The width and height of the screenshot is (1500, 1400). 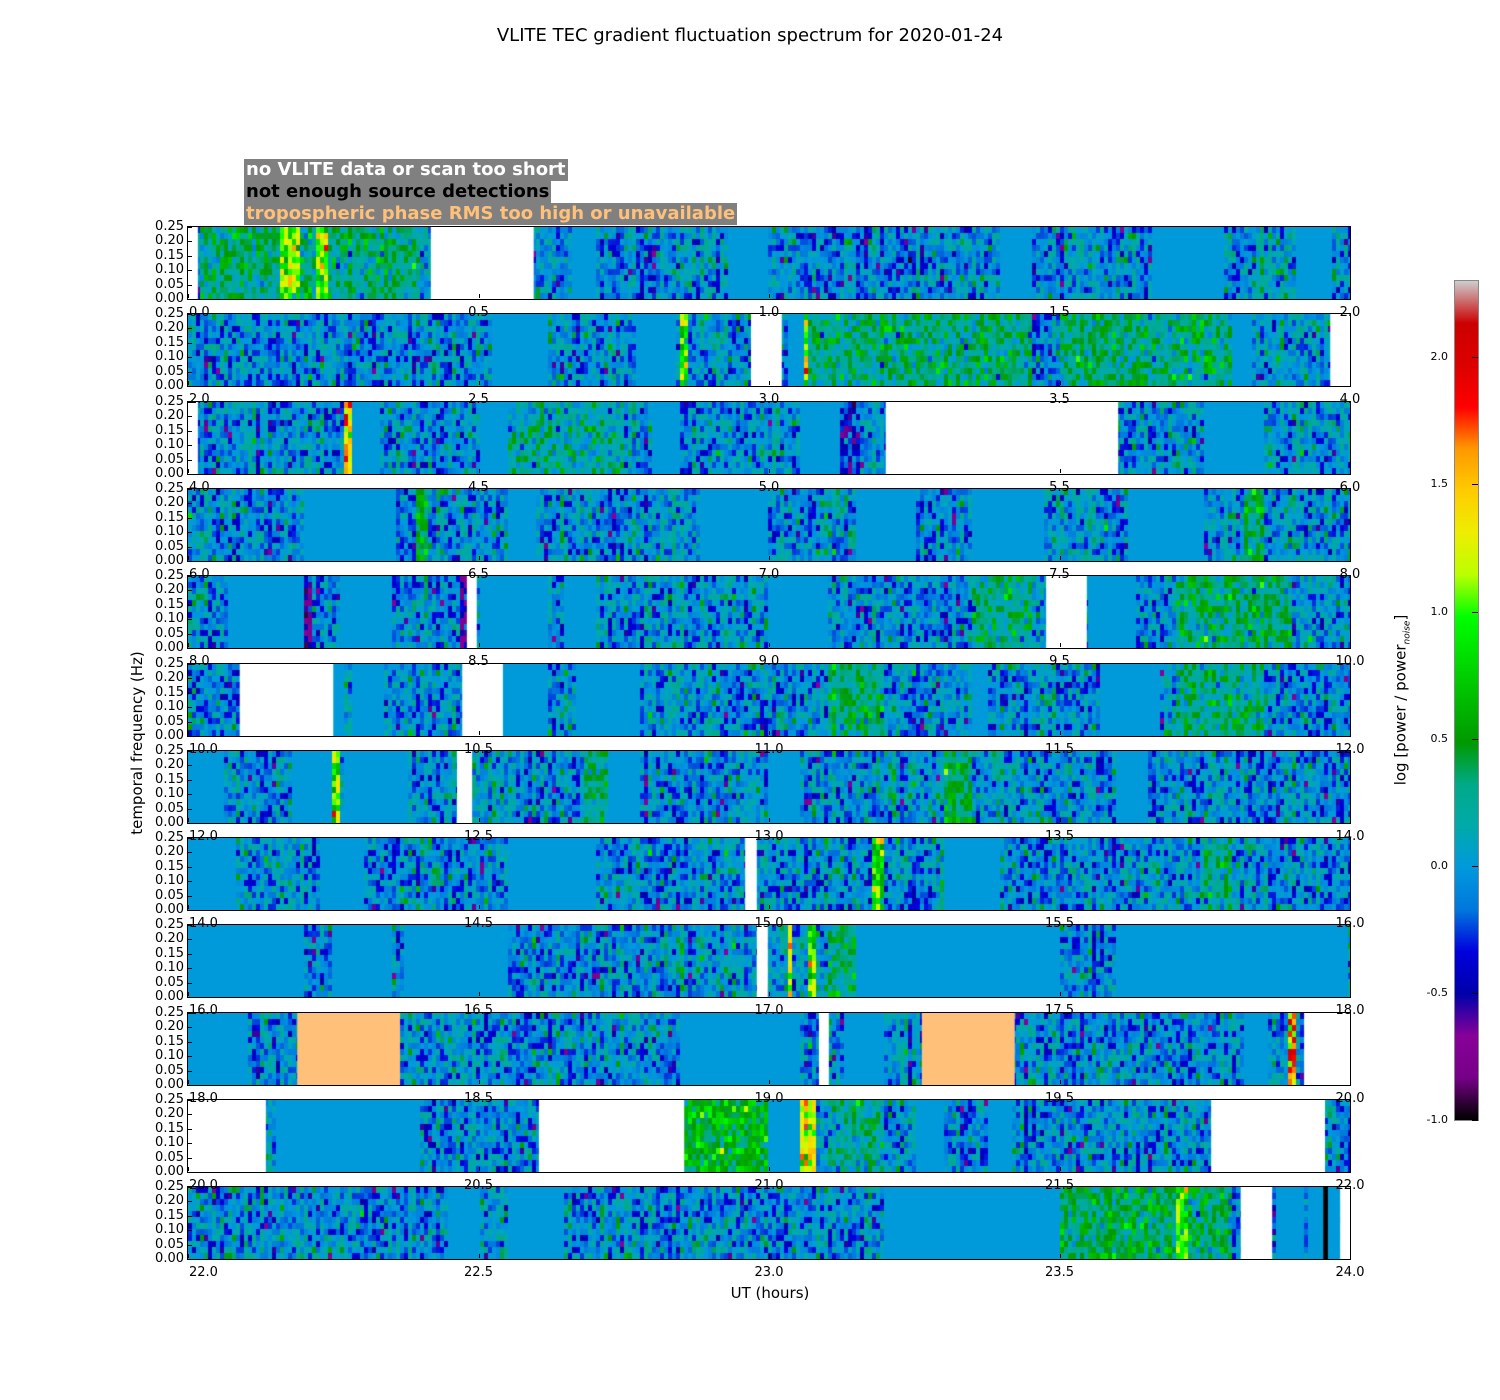 I want to click on x-tick-label: 12.0, so click(x=203, y=836).